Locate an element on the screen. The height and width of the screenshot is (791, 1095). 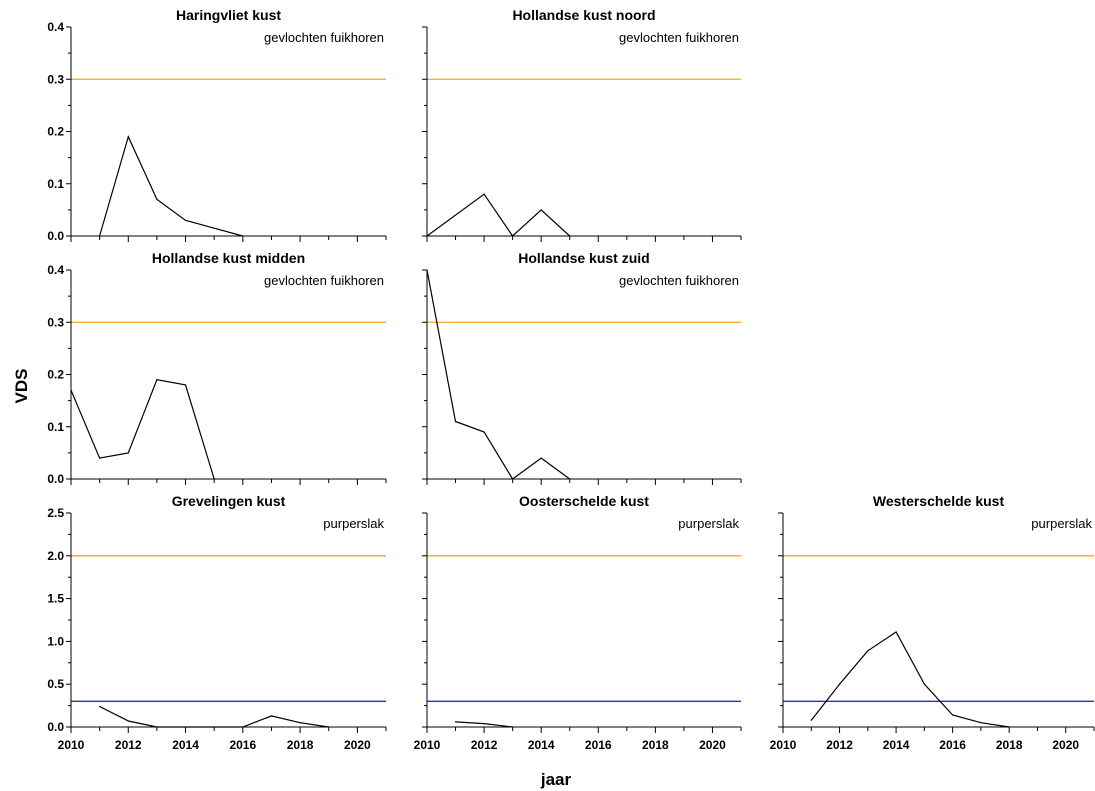
panel-title: Westerschelde kust is located at coordinates (939, 501).